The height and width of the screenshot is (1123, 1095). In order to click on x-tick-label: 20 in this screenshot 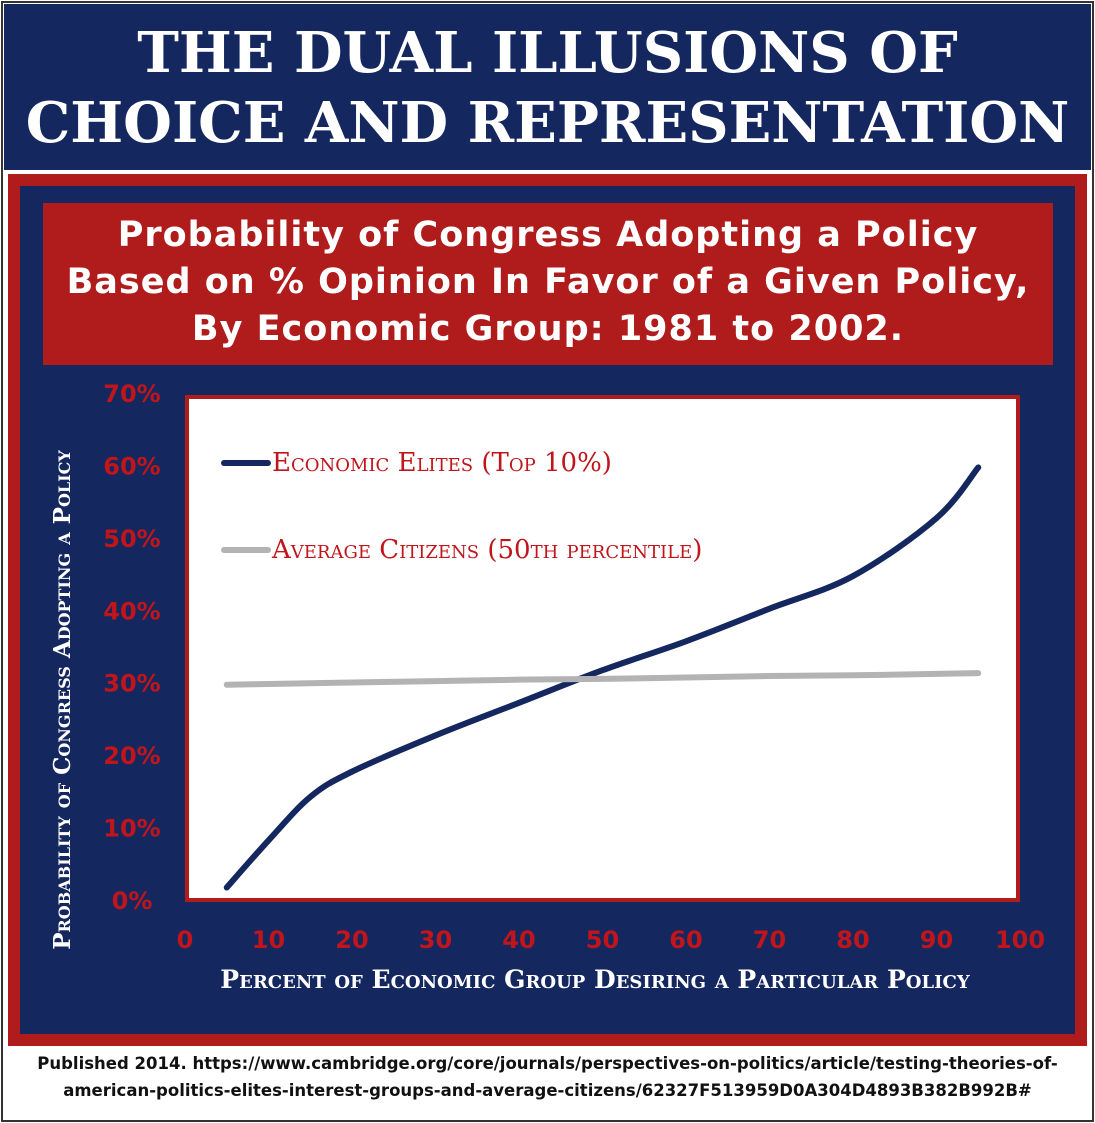, I will do `click(351, 940)`.